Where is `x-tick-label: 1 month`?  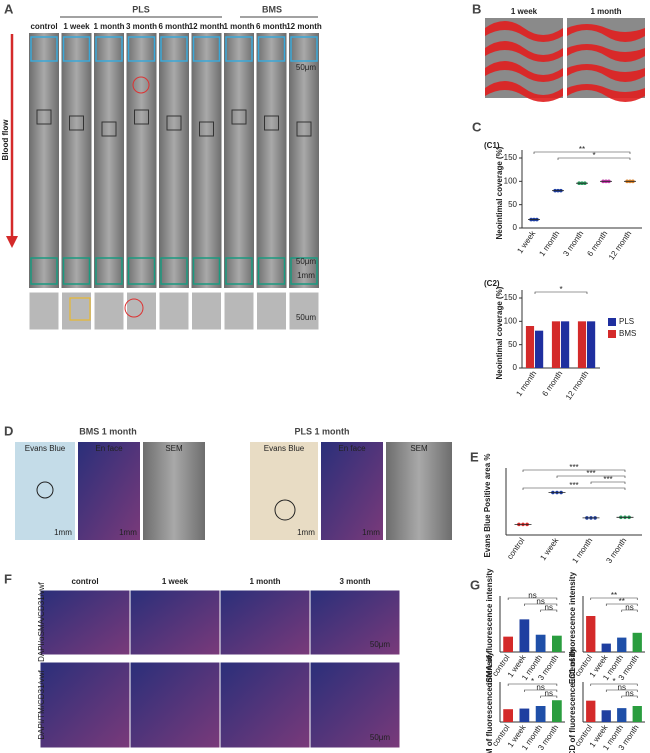 x-tick-label: 1 month is located at coordinates (526, 383).